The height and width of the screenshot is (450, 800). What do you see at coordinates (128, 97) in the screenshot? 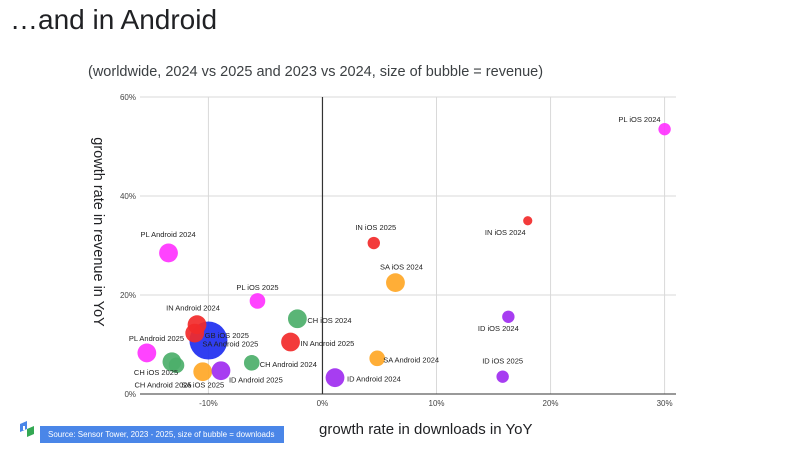
I see `y-tick-label: 60%` at bounding box center [128, 97].